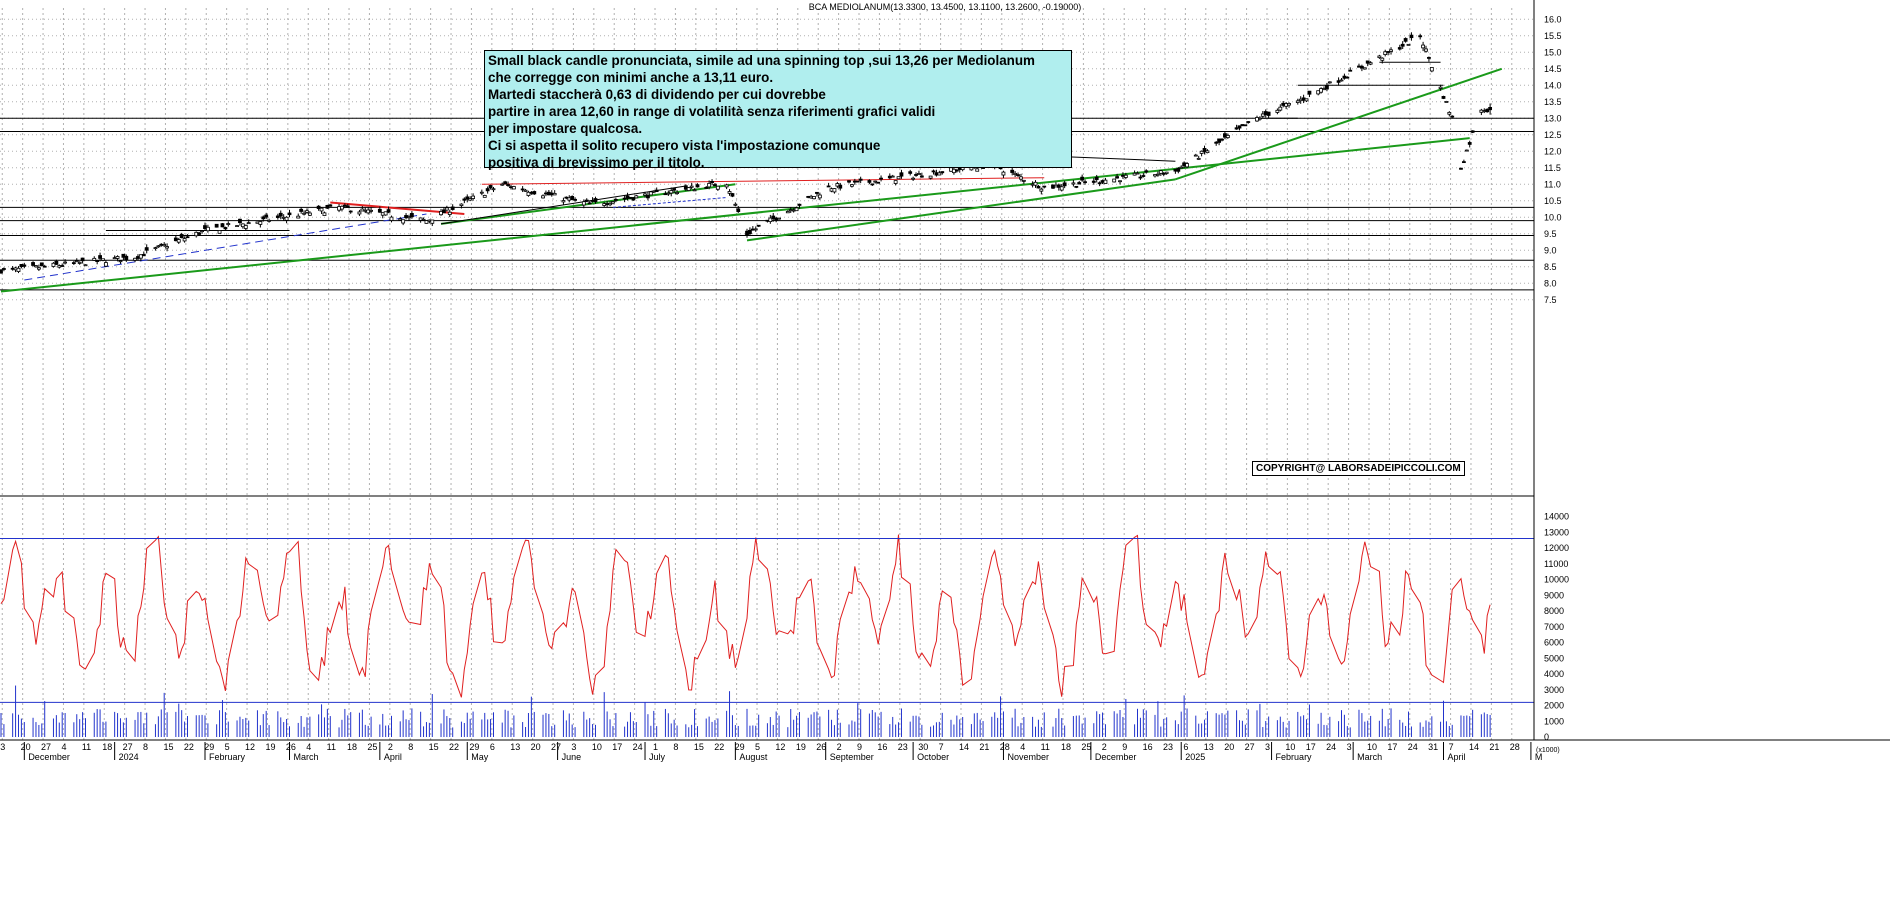  Describe the element at coordinates (129, 757) in the screenshot. I see `x-month-label: 2024` at that location.